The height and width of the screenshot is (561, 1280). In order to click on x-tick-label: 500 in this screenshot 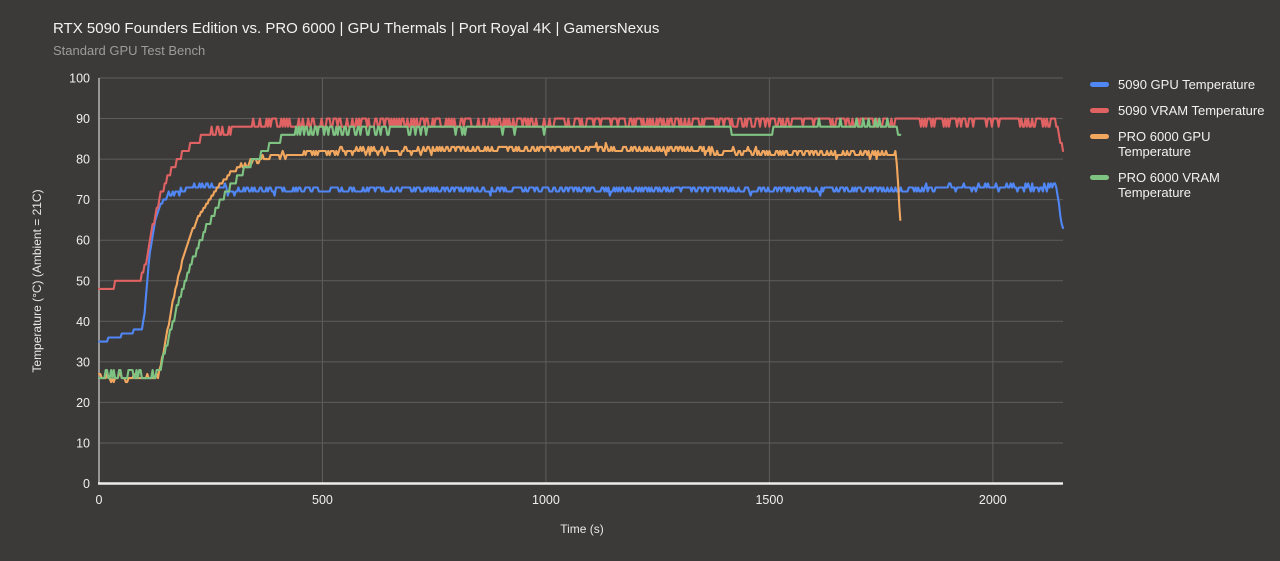, I will do `click(322, 500)`.